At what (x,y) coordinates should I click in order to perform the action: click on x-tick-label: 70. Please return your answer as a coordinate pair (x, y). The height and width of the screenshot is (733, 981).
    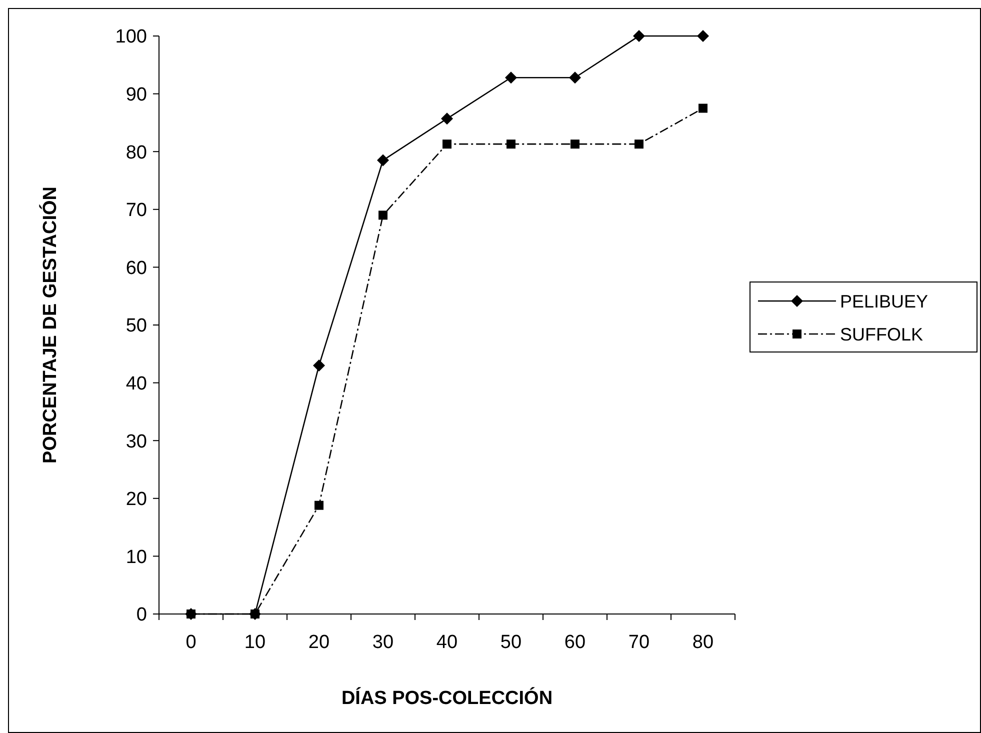
    Looking at the image, I should click on (639, 642).